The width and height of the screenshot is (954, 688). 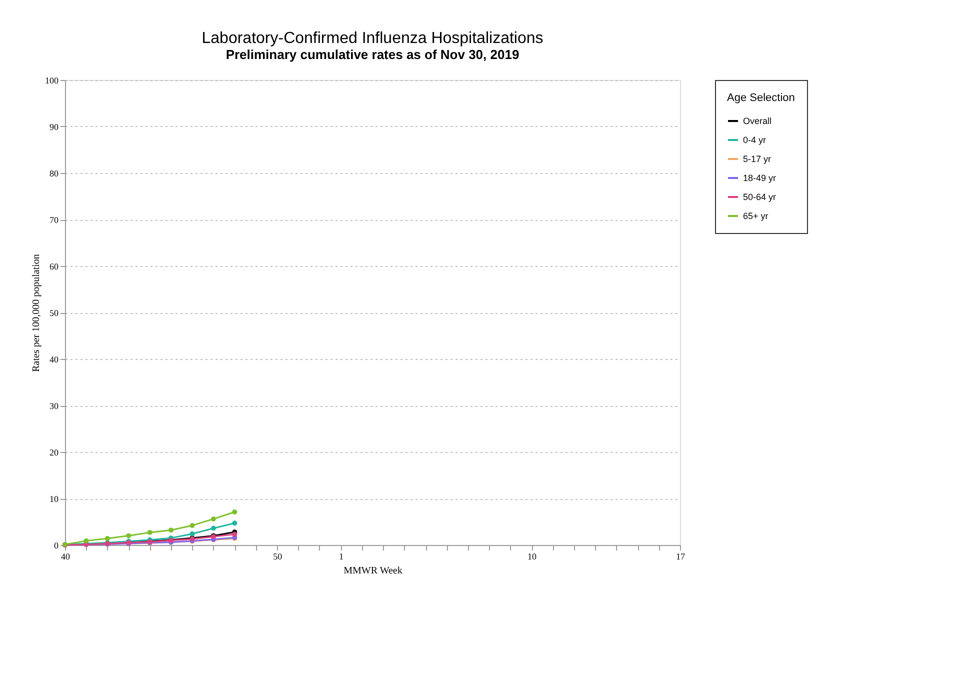 What do you see at coordinates (681, 557) in the screenshot?
I see `x-tick-label: 17` at bounding box center [681, 557].